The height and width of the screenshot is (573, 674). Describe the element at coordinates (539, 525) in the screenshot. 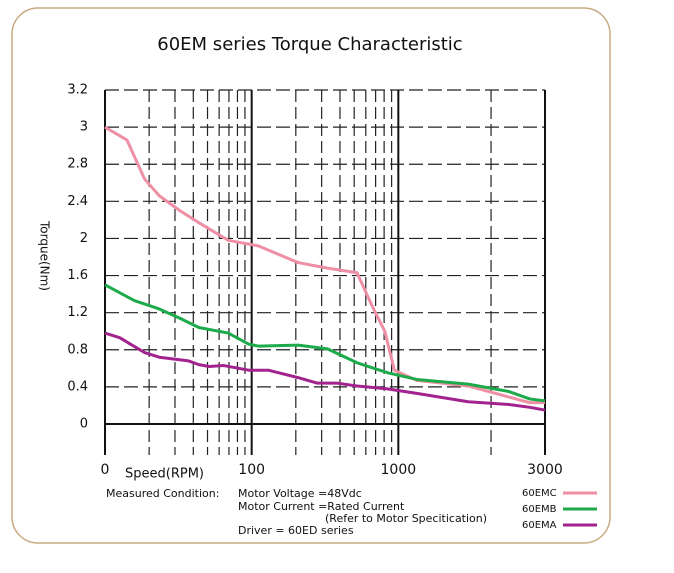

I see `legend-label: 60EMA` at that location.